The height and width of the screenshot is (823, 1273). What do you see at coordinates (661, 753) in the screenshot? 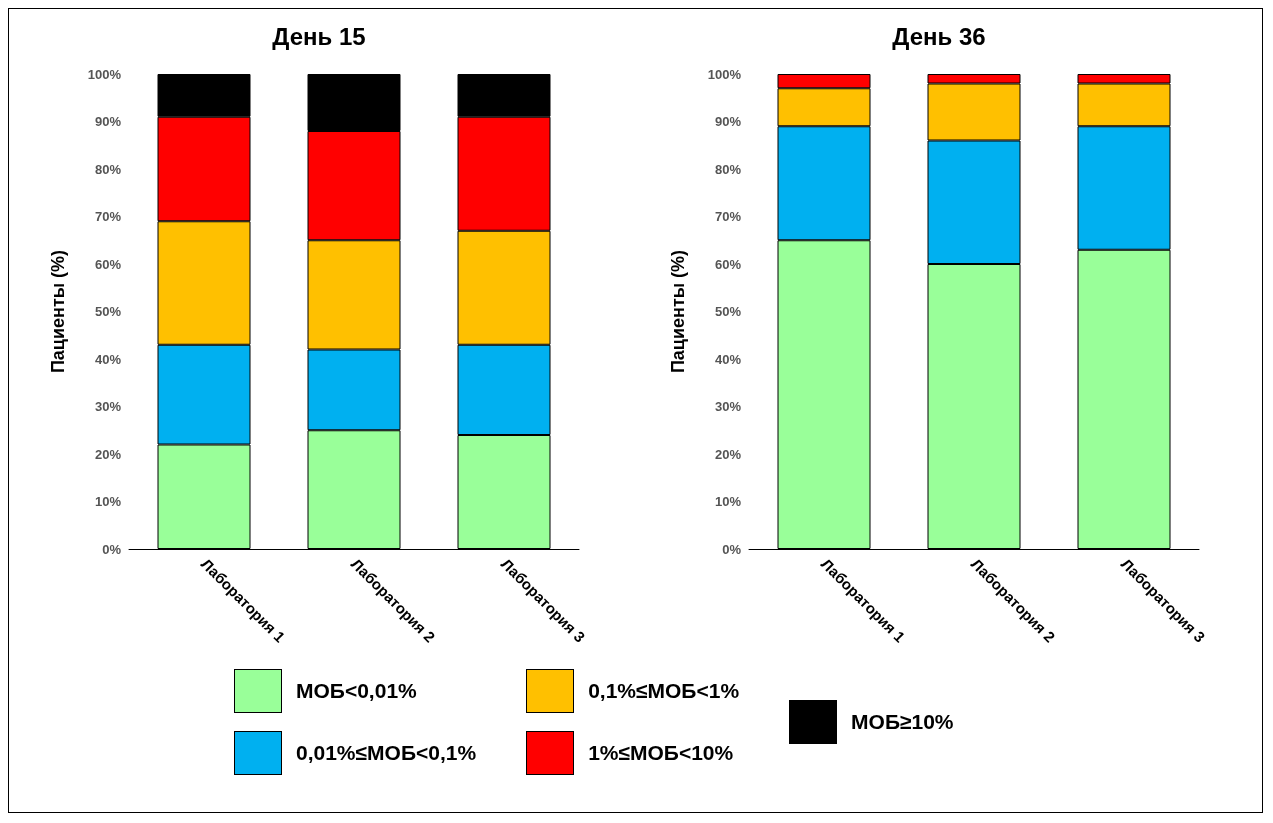
I see `legend-label: 1%≤МОБ<10%` at bounding box center [661, 753].